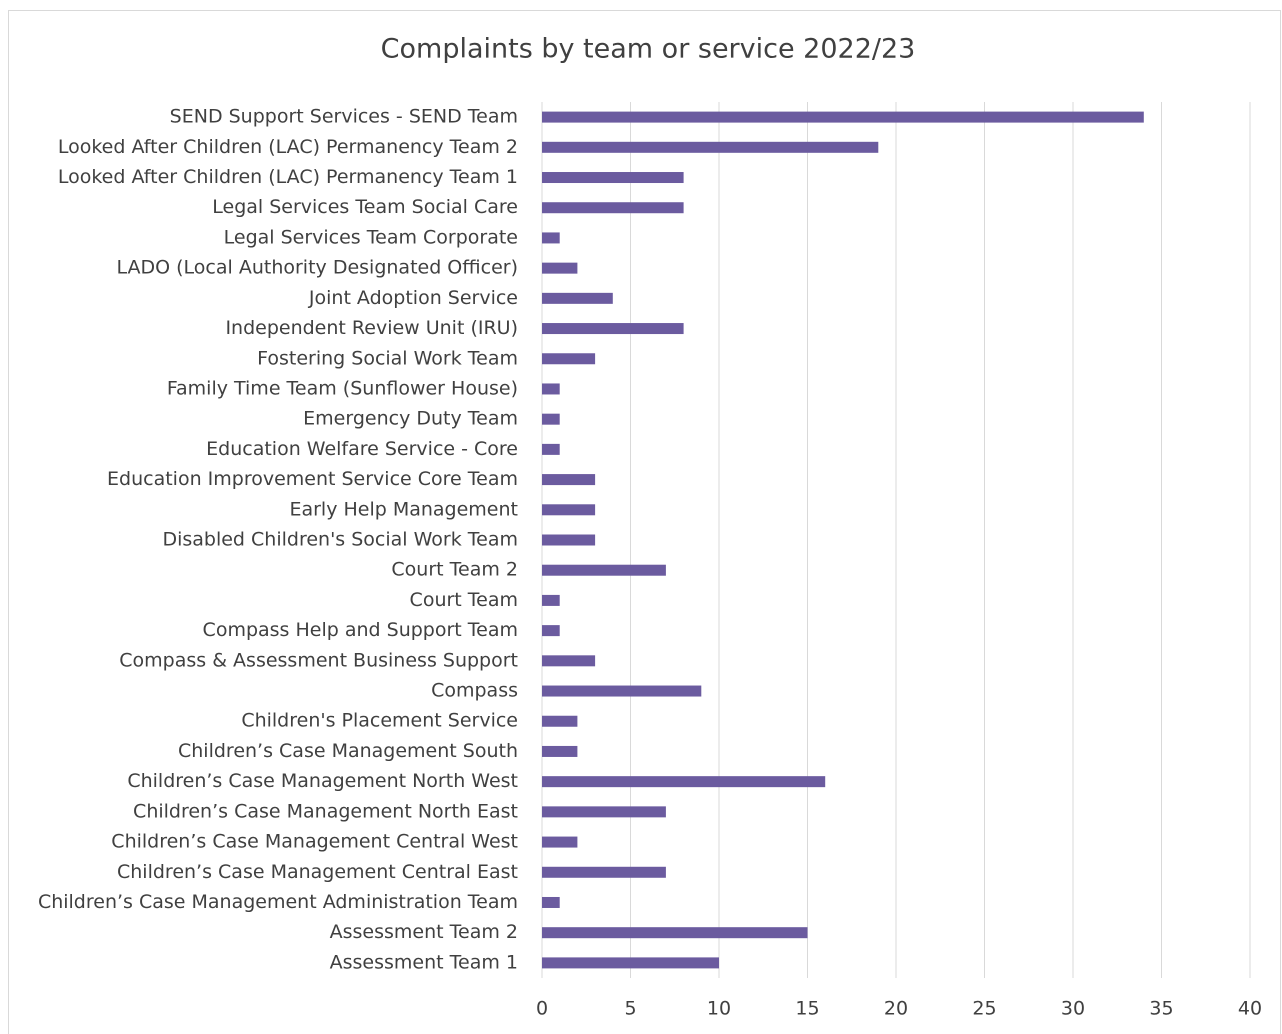 The height and width of the screenshot is (1034, 1282). What do you see at coordinates (413, 298) in the screenshot?
I see `y-tick-label: Joint Adoption Service` at bounding box center [413, 298].